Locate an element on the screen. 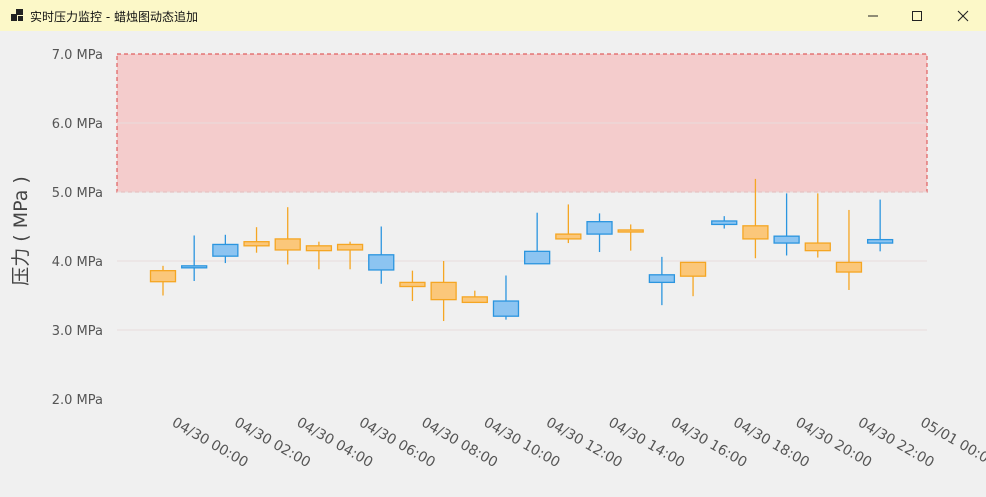  maximize-icon is located at coordinates (917, 15).